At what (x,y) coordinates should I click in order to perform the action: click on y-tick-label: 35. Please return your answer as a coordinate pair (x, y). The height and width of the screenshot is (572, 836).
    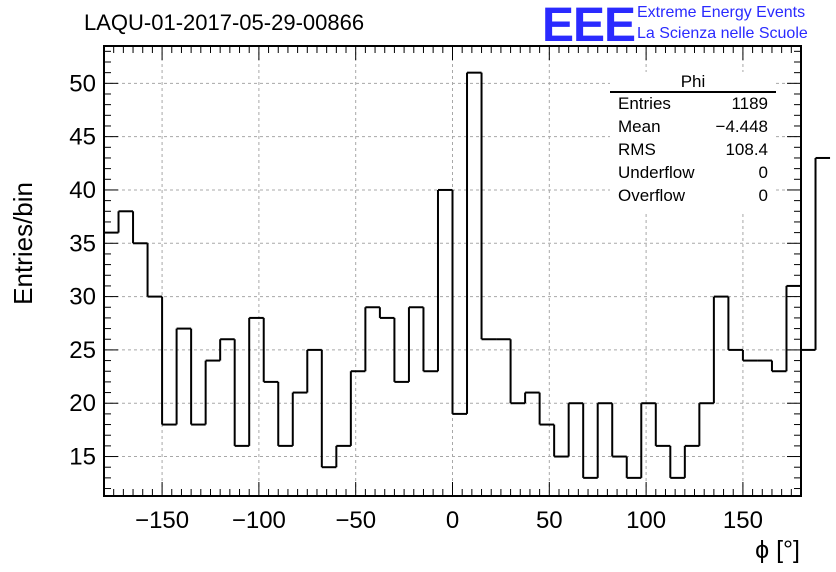
    Looking at the image, I should click on (82, 243).